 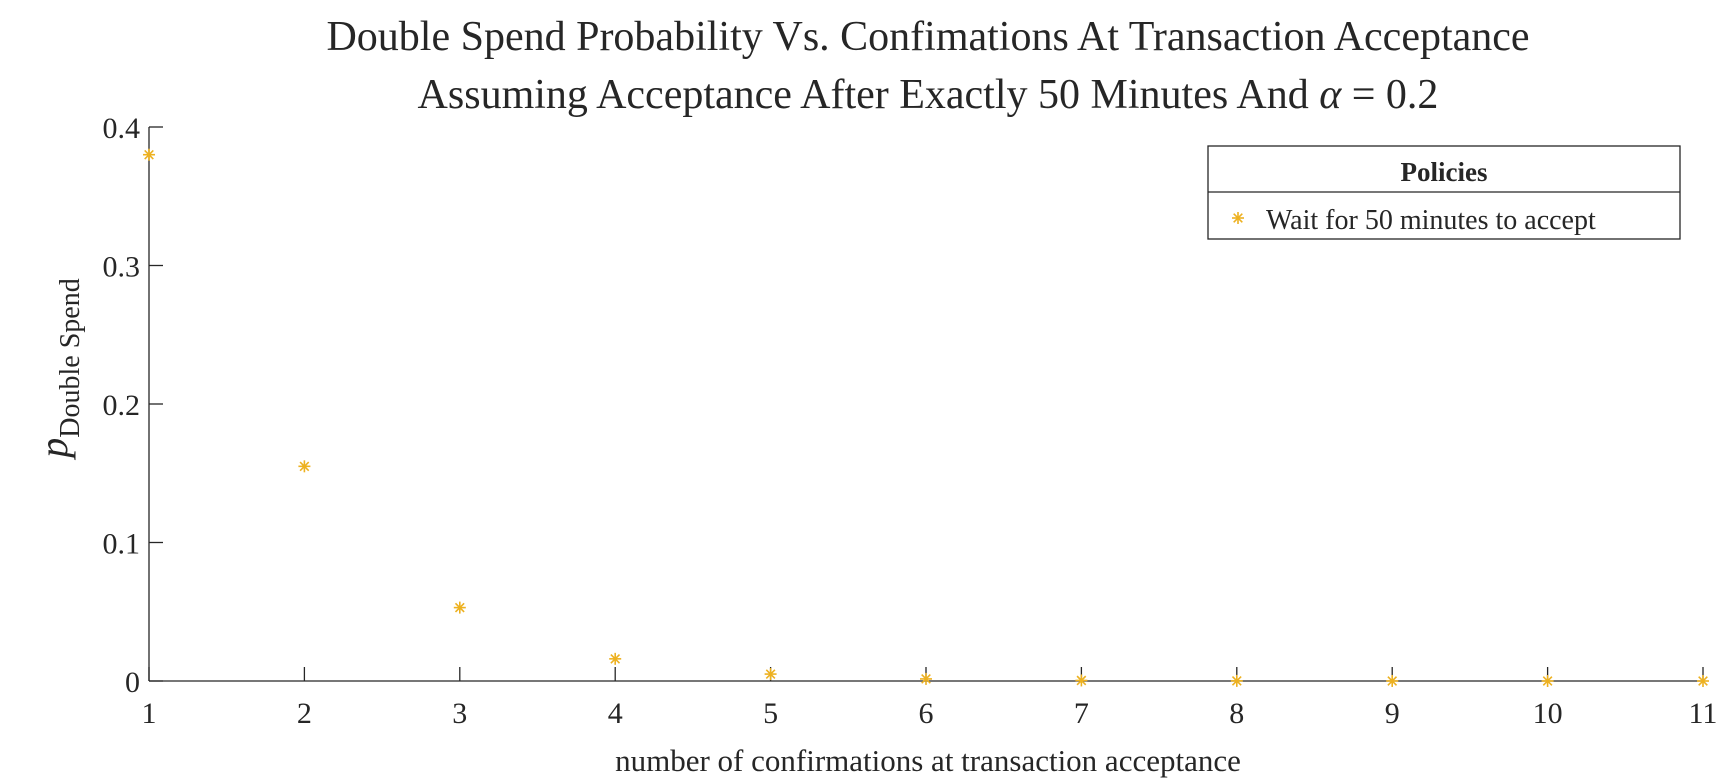 What do you see at coordinates (53, 449) in the screenshot?
I see `y-axis-label-main: p` at bounding box center [53, 449].